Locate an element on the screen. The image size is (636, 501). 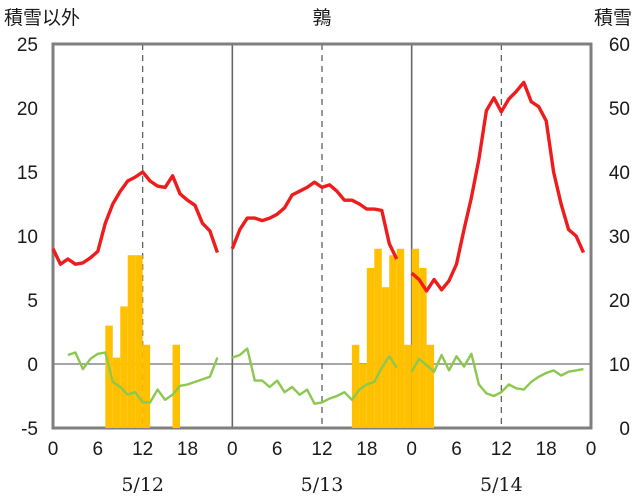
left-tick-label: 5 is located at coordinates (32, 301).